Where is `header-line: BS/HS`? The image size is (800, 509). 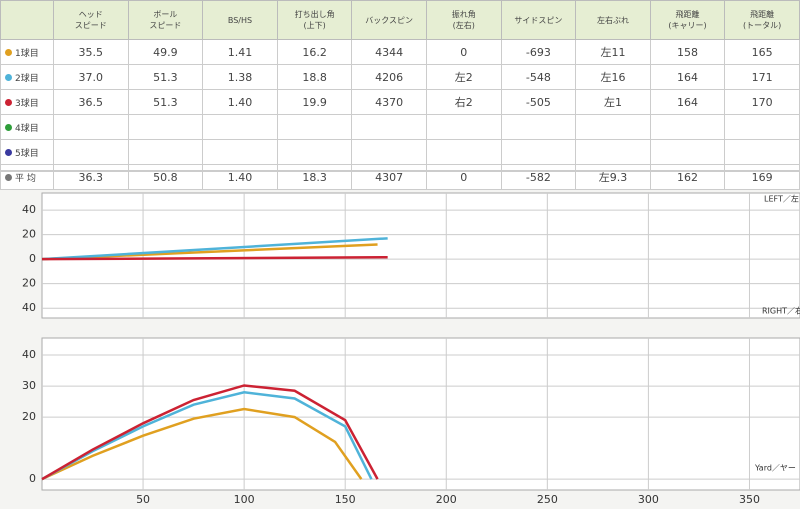 header-line: BS/HS is located at coordinates (240, 20).